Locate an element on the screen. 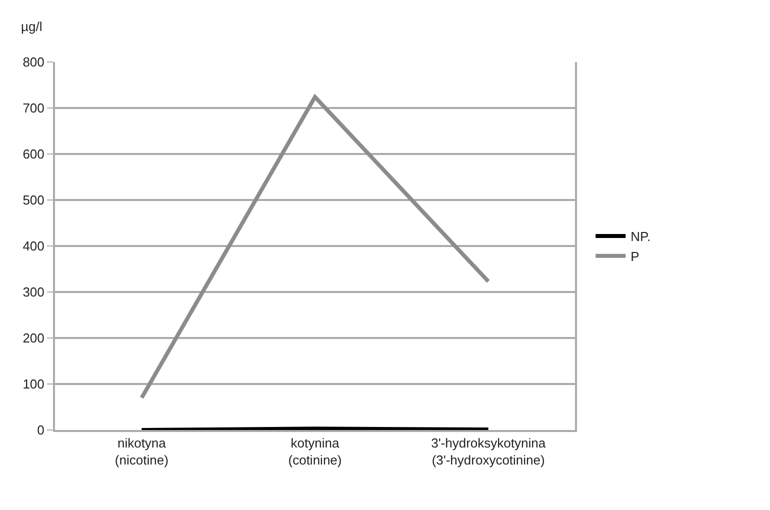 The width and height of the screenshot is (770, 510). y-tick-label: 200 is located at coordinates (33, 338).